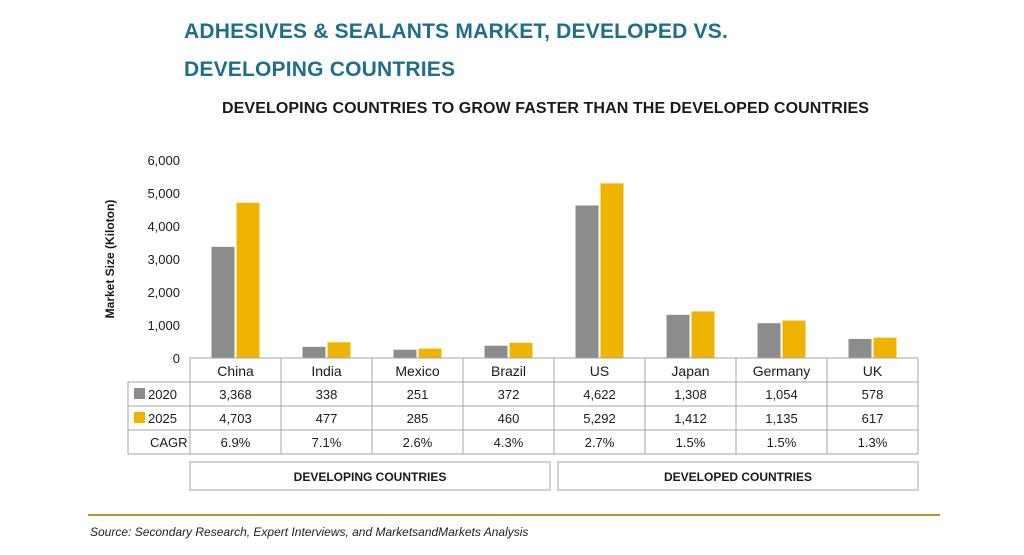 The image size is (1024, 555). What do you see at coordinates (139, 393) in the screenshot?
I see `legend-swatch-2020` at bounding box center [139, 393].